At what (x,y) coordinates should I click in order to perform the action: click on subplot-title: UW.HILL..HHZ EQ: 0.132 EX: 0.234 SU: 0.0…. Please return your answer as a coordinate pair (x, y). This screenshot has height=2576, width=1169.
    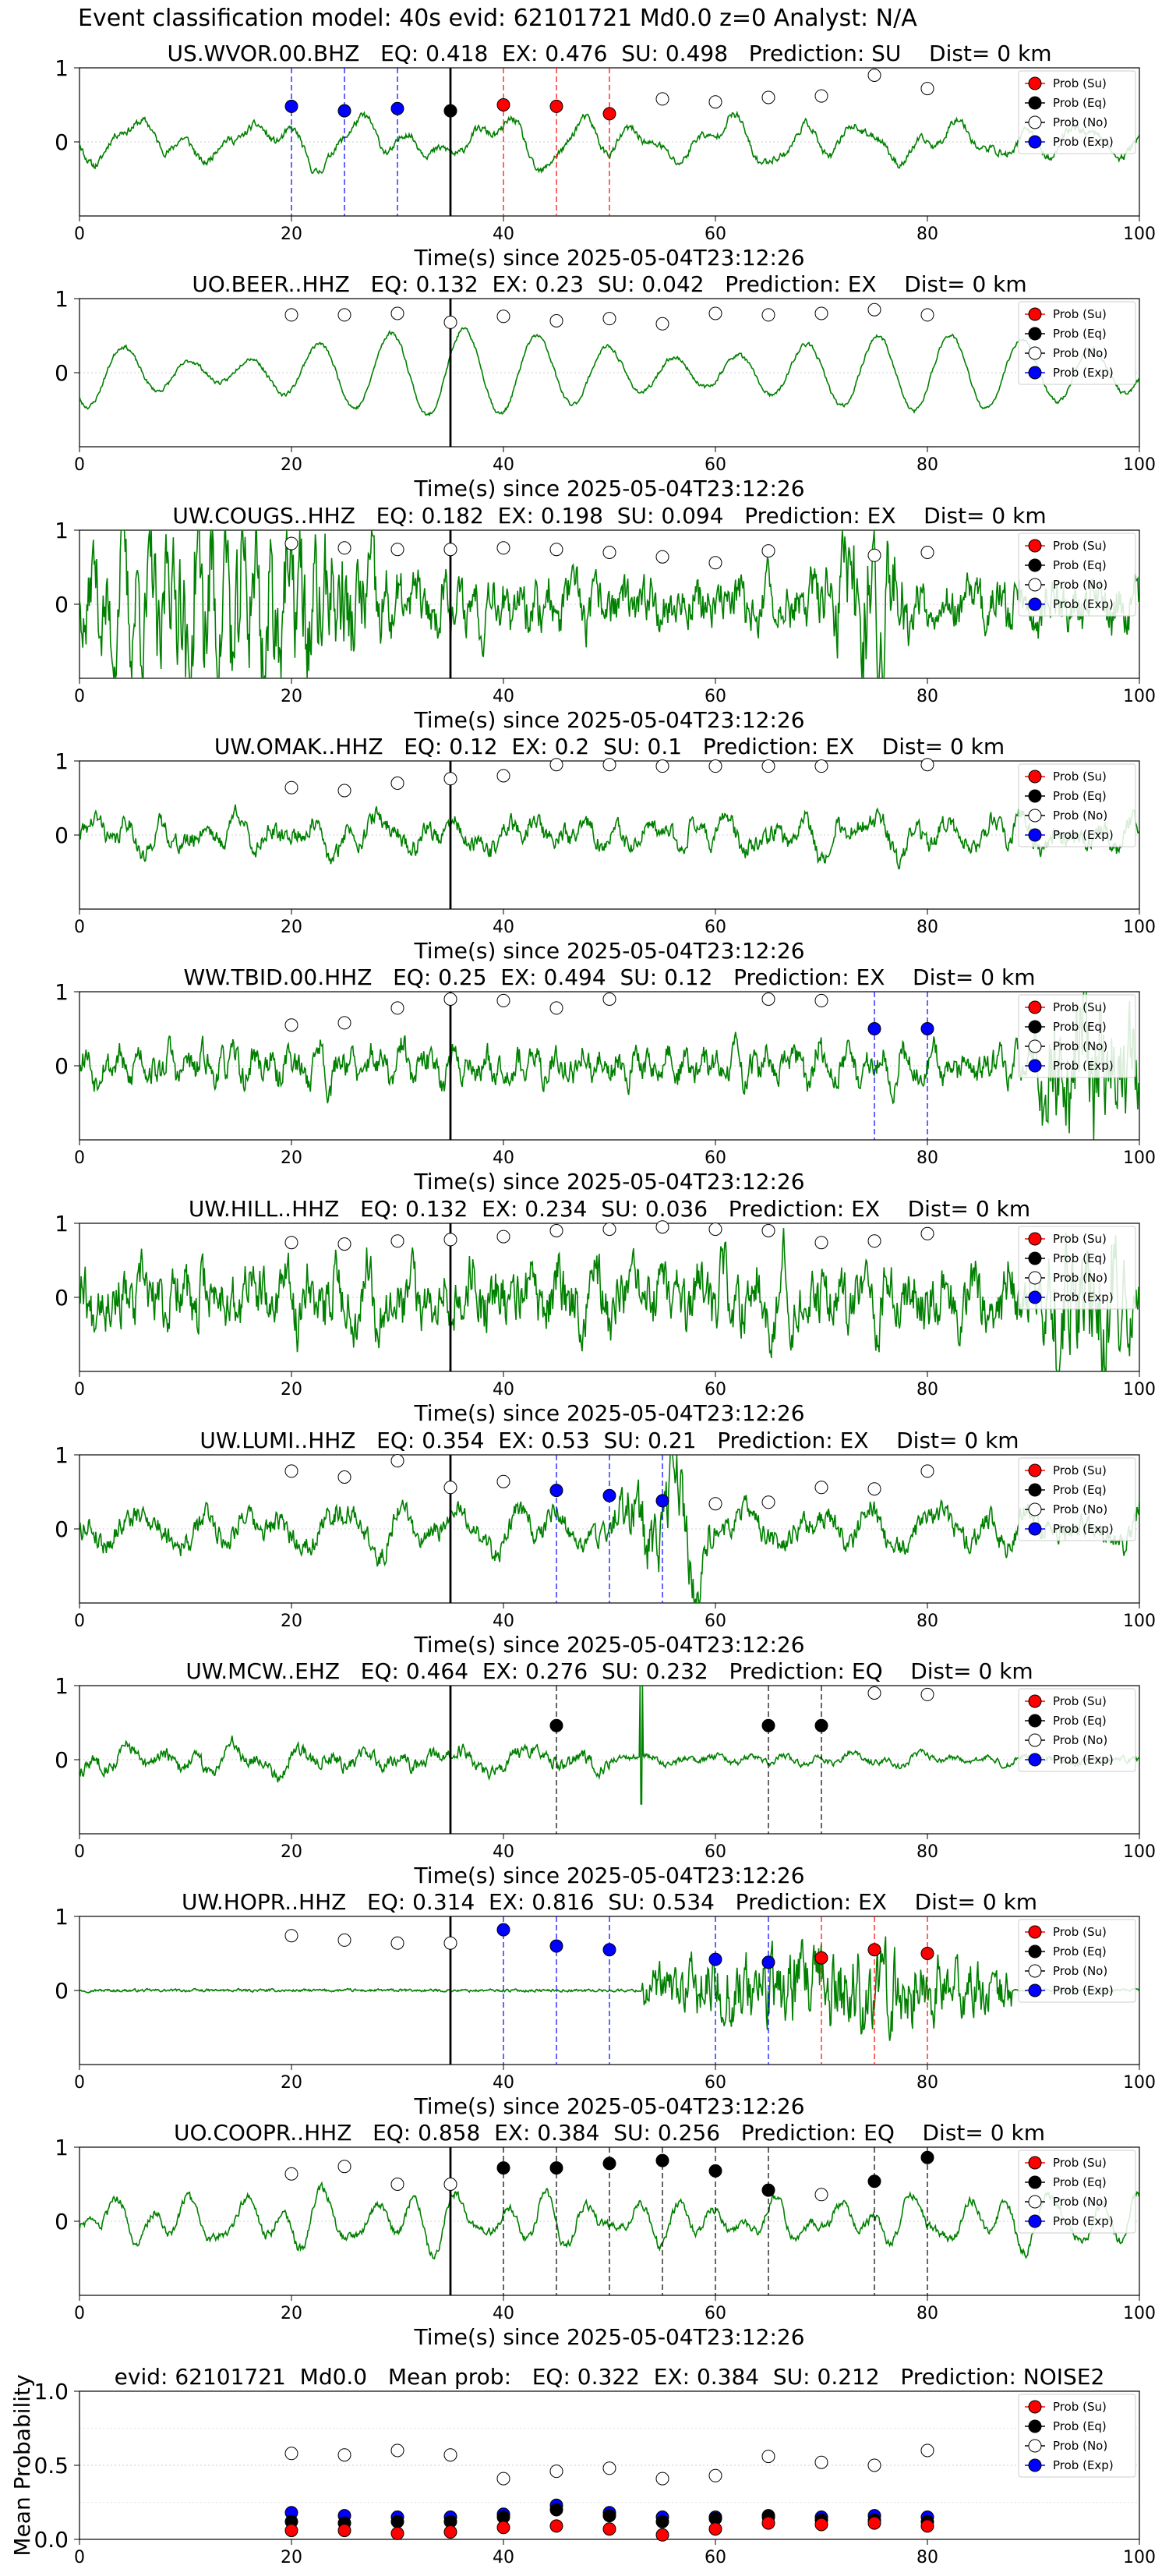
    Looking at the image, I should click on (609, 1209).